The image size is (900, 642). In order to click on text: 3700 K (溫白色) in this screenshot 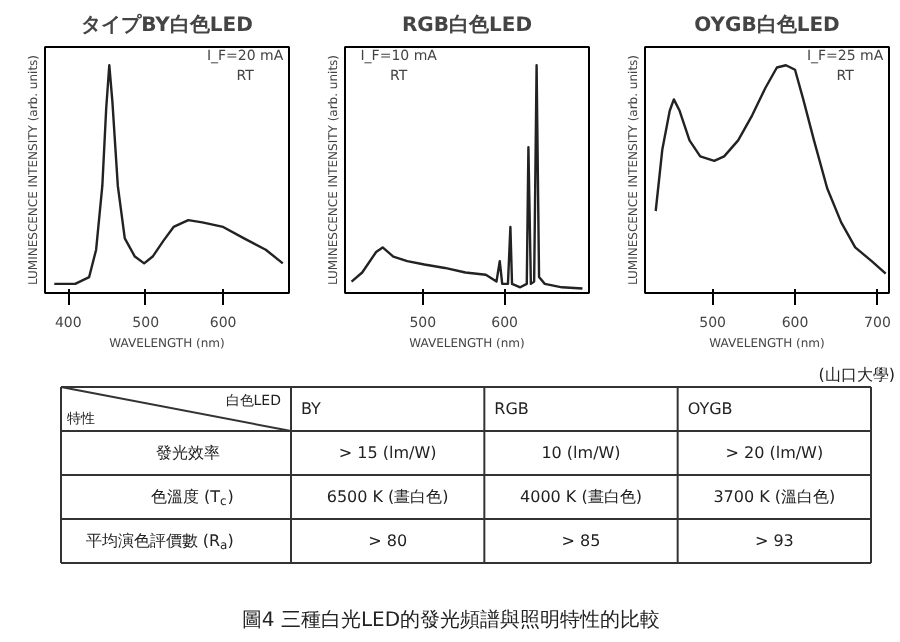, I will do `click(774, 497)`.